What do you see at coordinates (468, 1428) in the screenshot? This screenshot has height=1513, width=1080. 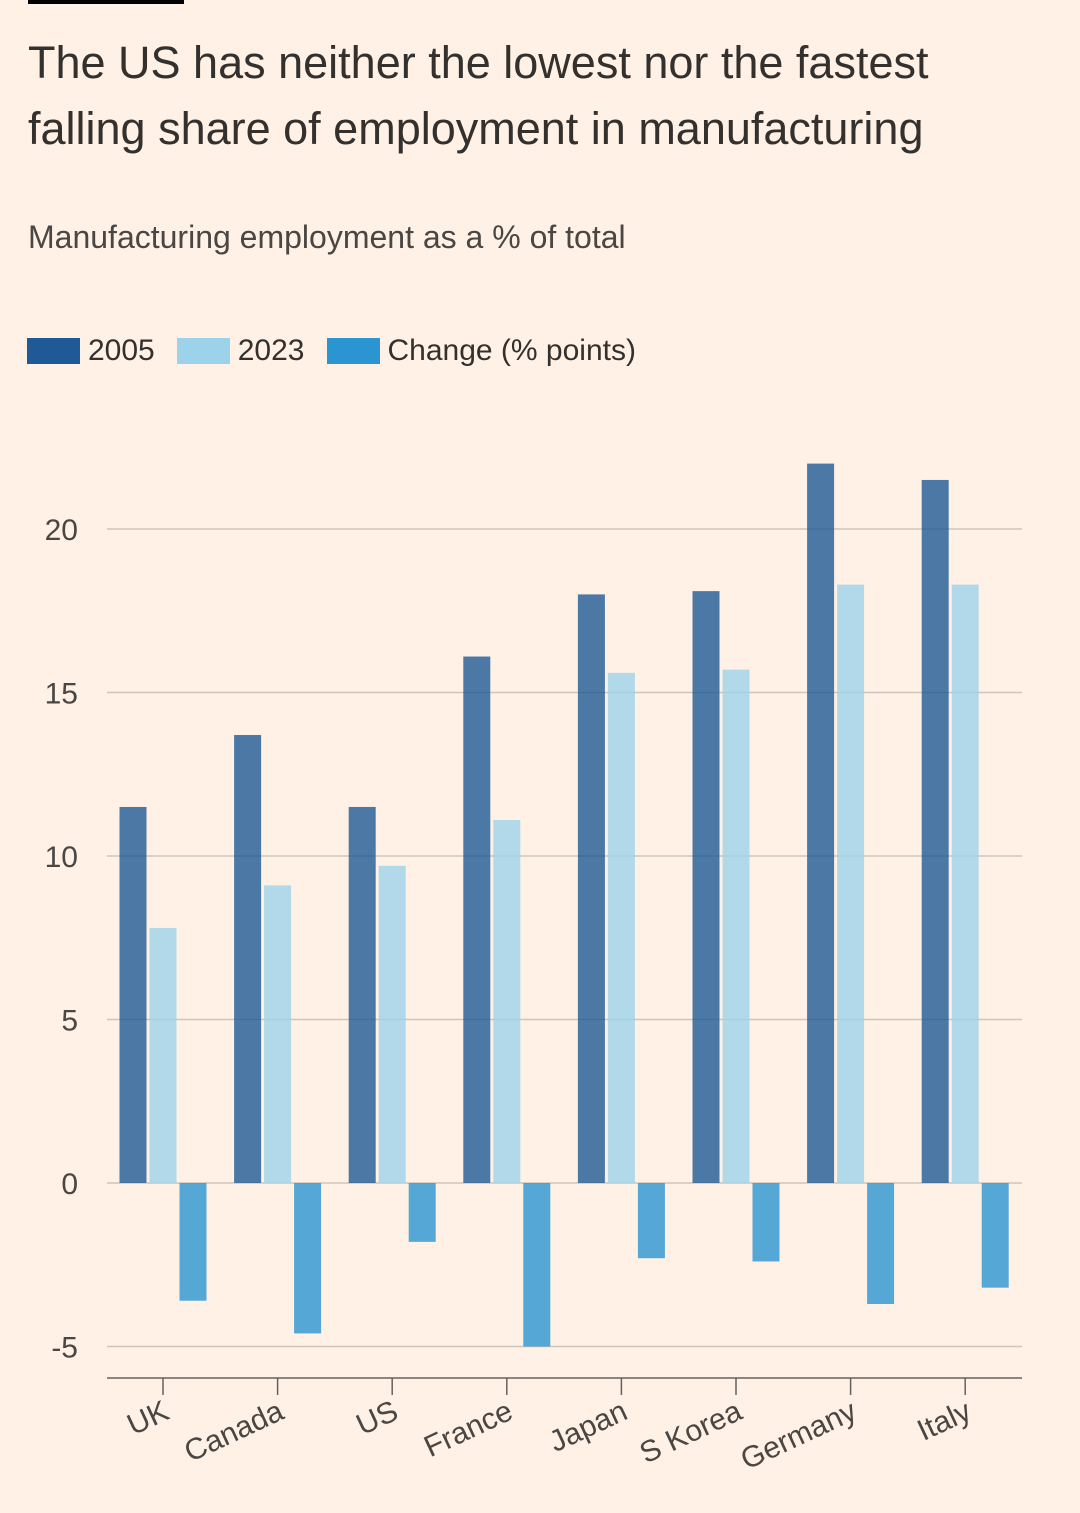 I see `x-tick-label: France` at bounding box center [468, 1428].